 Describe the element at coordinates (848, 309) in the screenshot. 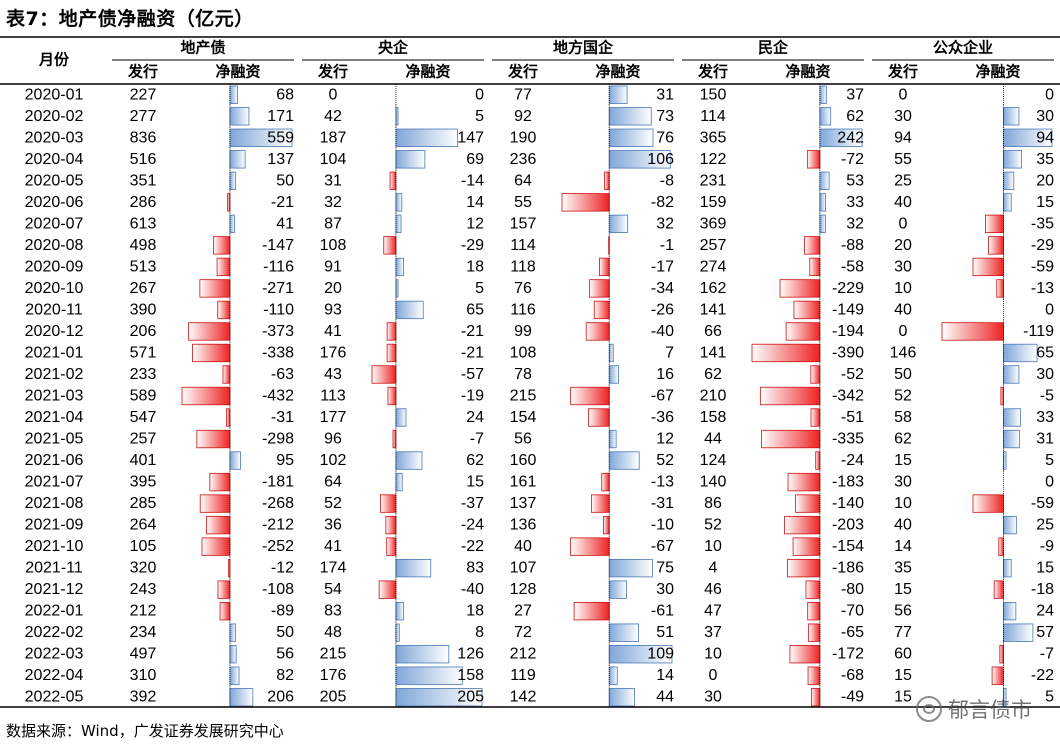

I see `net-cell: -149` at that location.